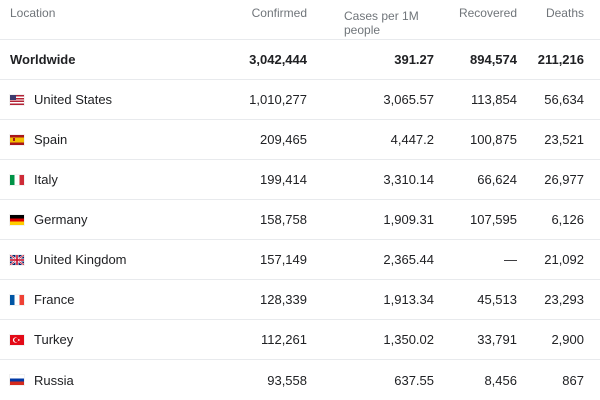 The width and height of the screenshot is (600, 400). I want to click on confirmed-cell: 157,149, so click(283, 259).